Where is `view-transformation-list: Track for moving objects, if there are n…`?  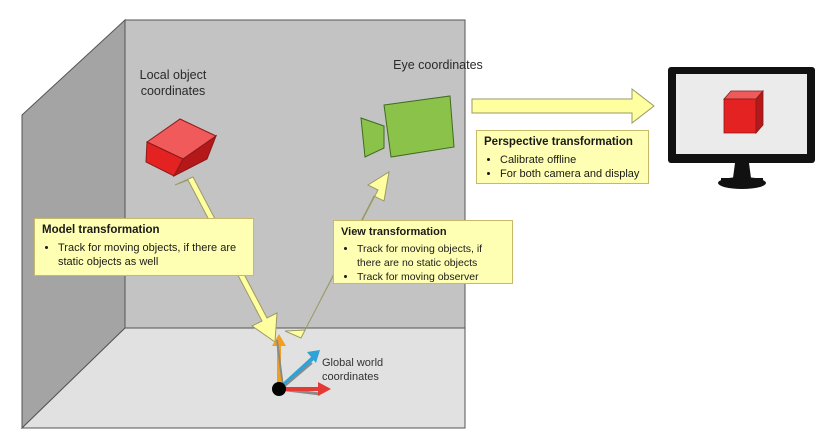 view-transformation-list: Track for moving objects, if there are n… is located at coordinates (423, 263).